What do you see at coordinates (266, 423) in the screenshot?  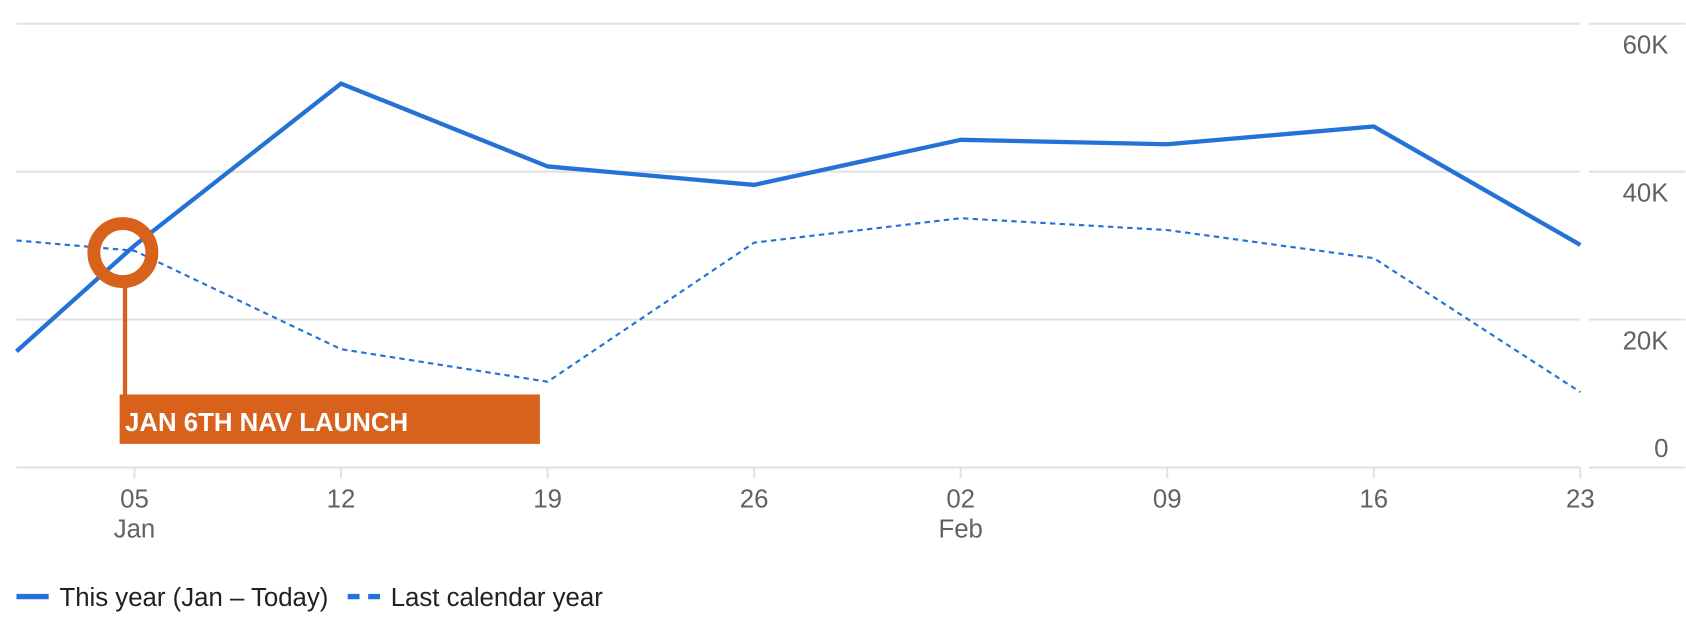 I see `annotation-text: JAN 6TH NAV LAUNCH` at bounding box center [266, 423].